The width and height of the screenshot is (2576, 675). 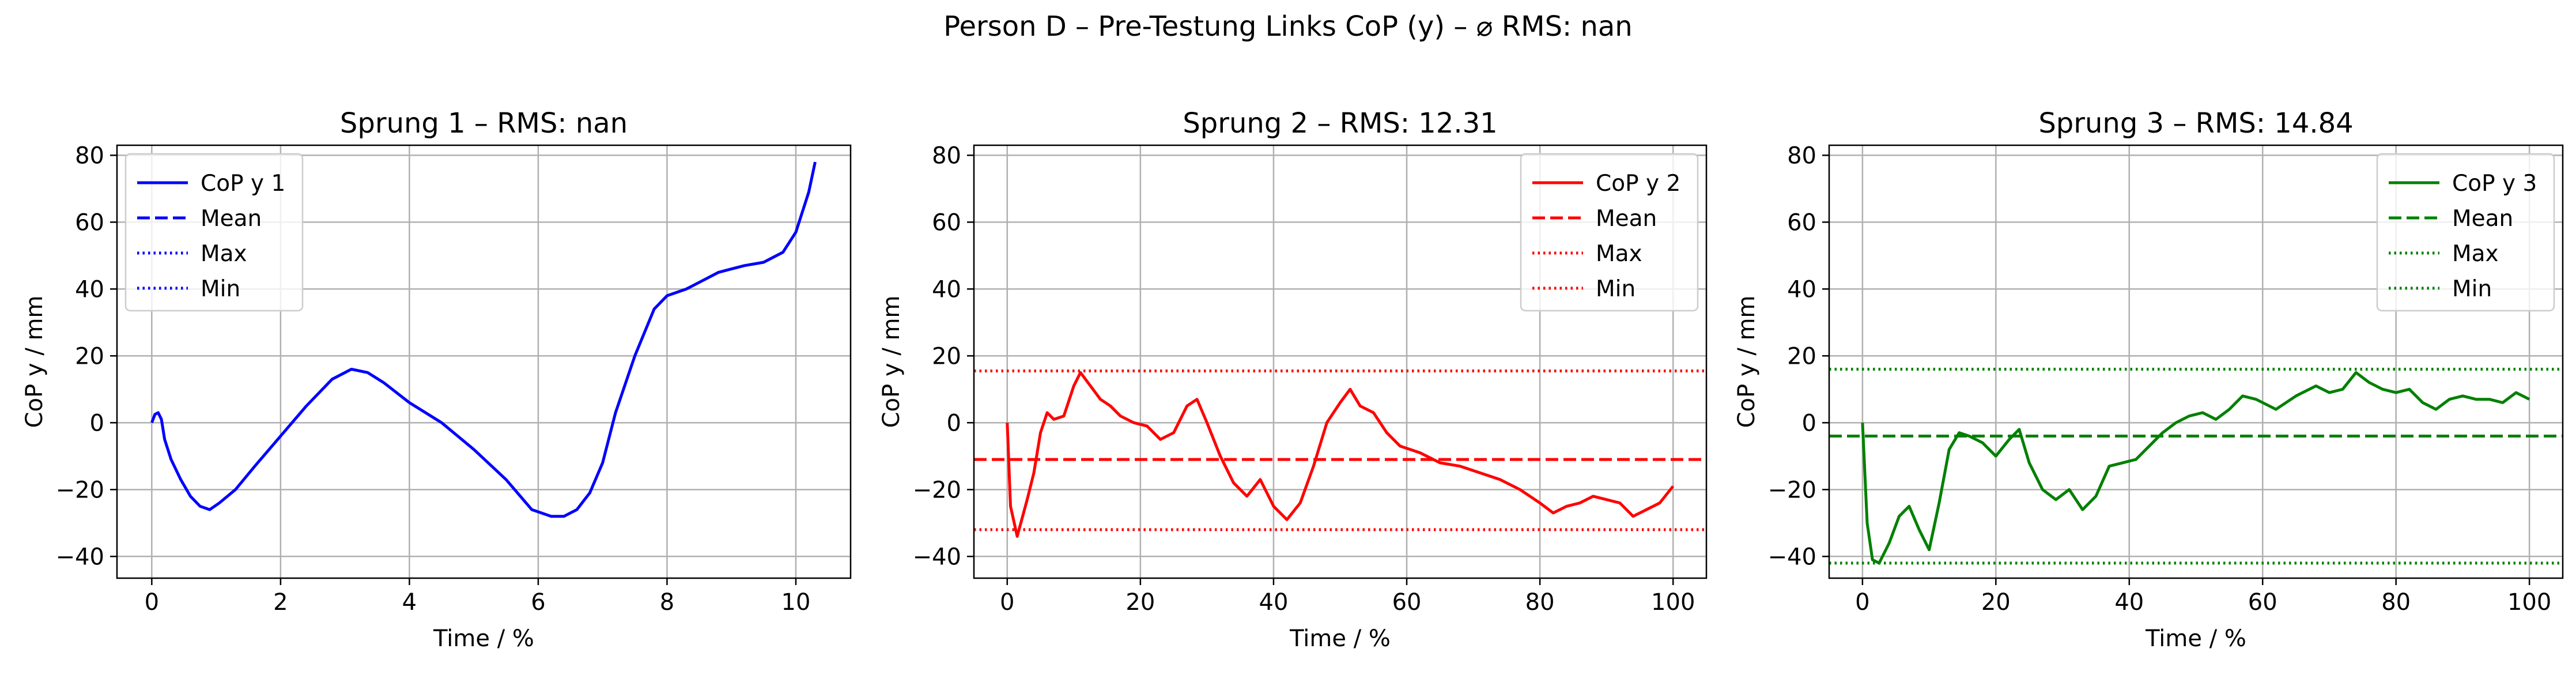 I want to click on legend: CoP y 3 Mean Max Min, so click(x=2465, y=233).